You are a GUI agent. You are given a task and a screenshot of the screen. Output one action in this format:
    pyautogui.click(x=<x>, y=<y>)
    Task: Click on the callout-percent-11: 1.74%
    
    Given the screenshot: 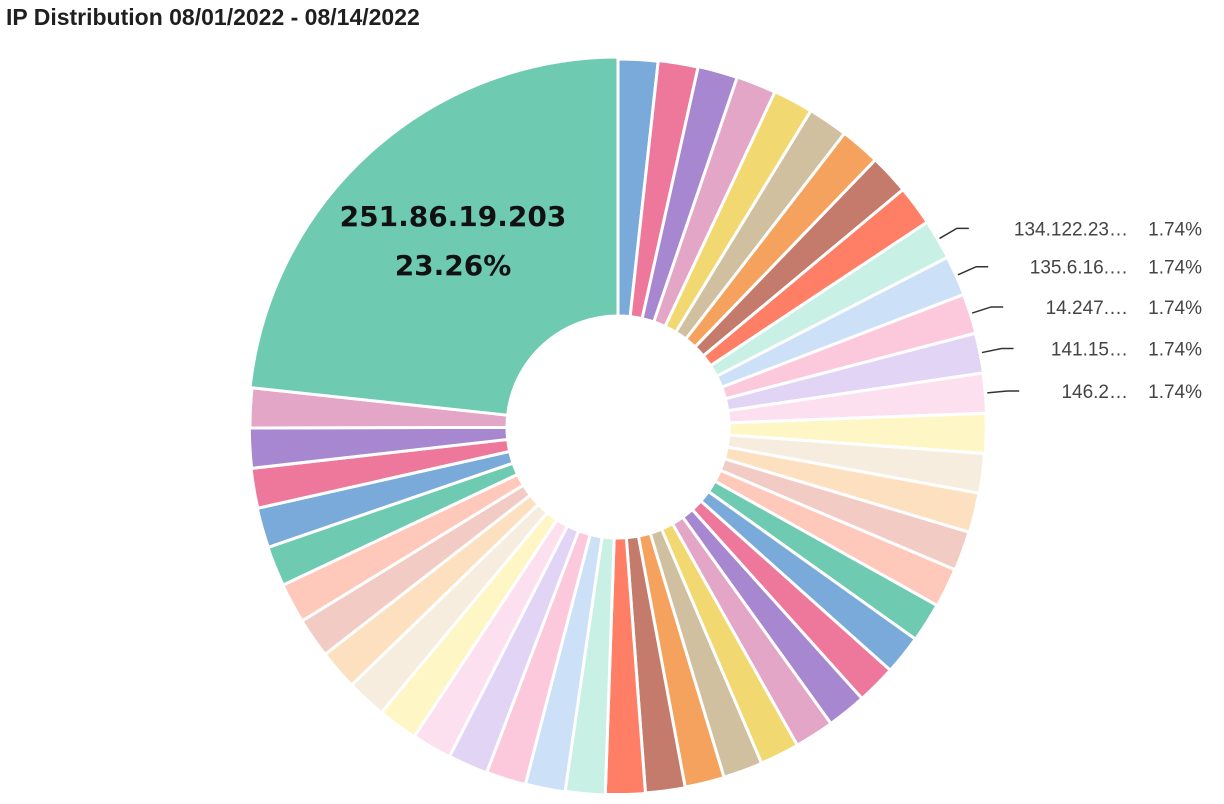 What is the action you would take?
    pyautogui.click(x=1175, y=268)
    